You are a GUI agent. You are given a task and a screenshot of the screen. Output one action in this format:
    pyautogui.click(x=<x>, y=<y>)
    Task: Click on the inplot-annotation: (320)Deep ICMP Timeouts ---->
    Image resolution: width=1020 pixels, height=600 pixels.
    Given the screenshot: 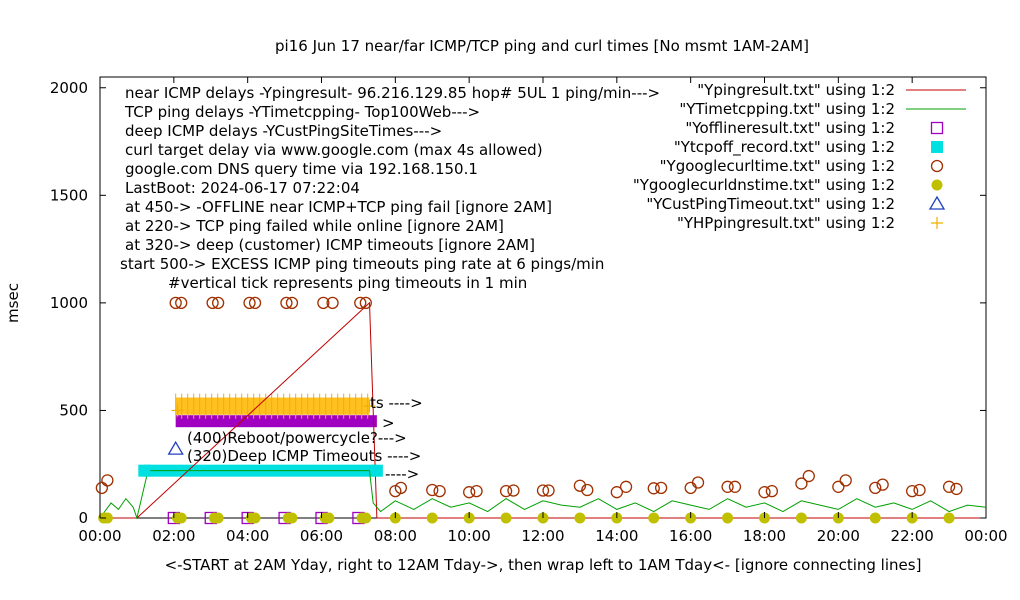 What is the action you would take?
    pyautogui.click(x=304, y=456)
    